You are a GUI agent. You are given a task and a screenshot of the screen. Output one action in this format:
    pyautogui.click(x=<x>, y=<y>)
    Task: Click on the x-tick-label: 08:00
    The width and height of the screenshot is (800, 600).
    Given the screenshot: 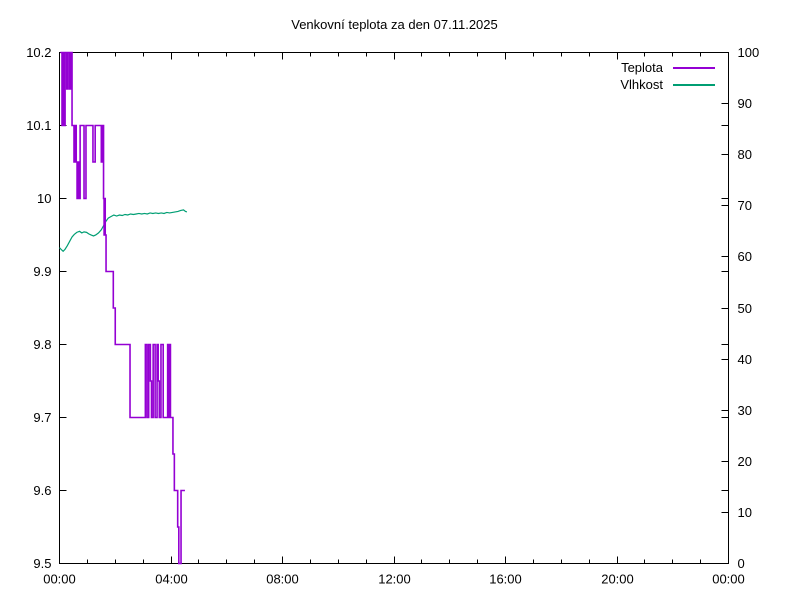 What is the action you would take?
    pyautogui.click(x=282, y=579)
    